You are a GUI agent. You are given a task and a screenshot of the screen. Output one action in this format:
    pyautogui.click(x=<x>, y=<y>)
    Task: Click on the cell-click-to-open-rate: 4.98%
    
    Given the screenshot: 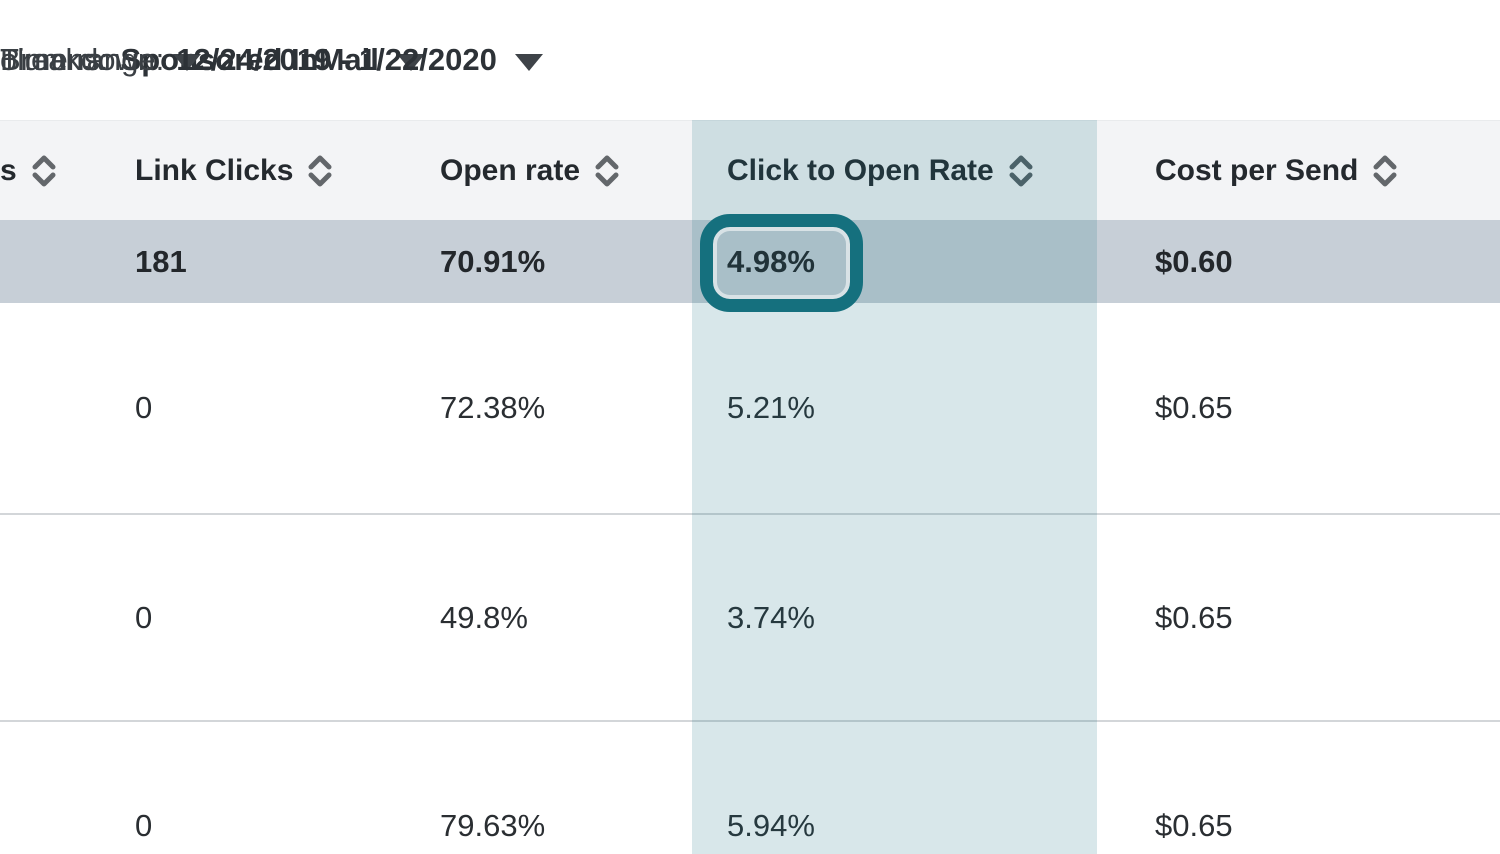 What is the action you would take?
    pyautogui.click(x=771, y=261)
    